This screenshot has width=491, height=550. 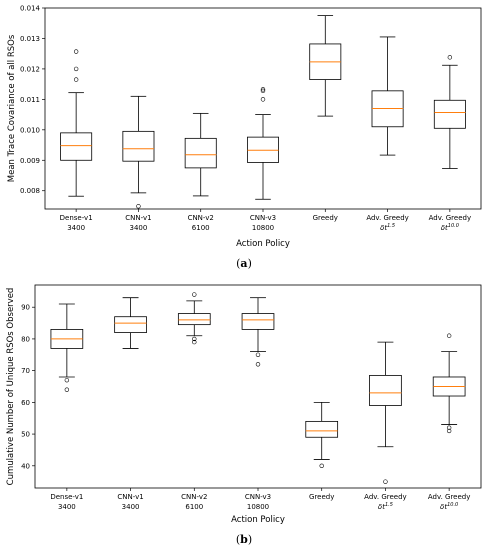 I want to click on figure-caption: (a), so click(x=244, y=263).